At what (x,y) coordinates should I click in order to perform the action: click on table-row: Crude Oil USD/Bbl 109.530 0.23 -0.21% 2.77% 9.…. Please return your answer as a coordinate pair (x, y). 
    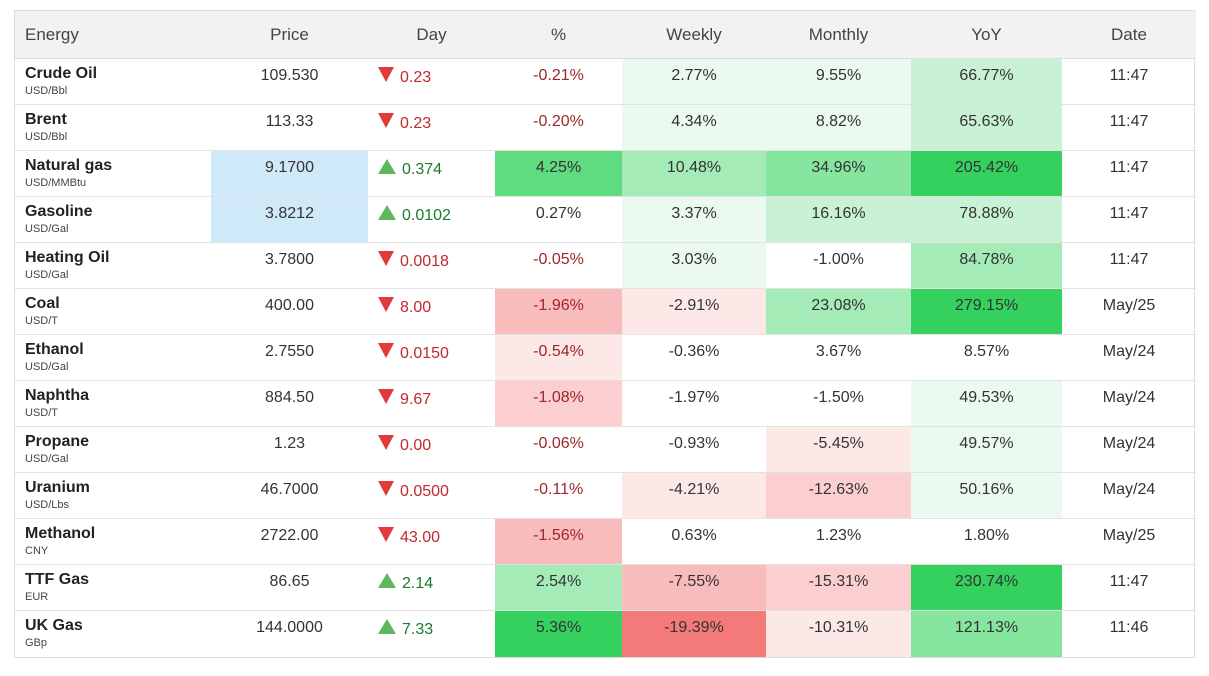
    Looking at the image, I should click on (605, 81).